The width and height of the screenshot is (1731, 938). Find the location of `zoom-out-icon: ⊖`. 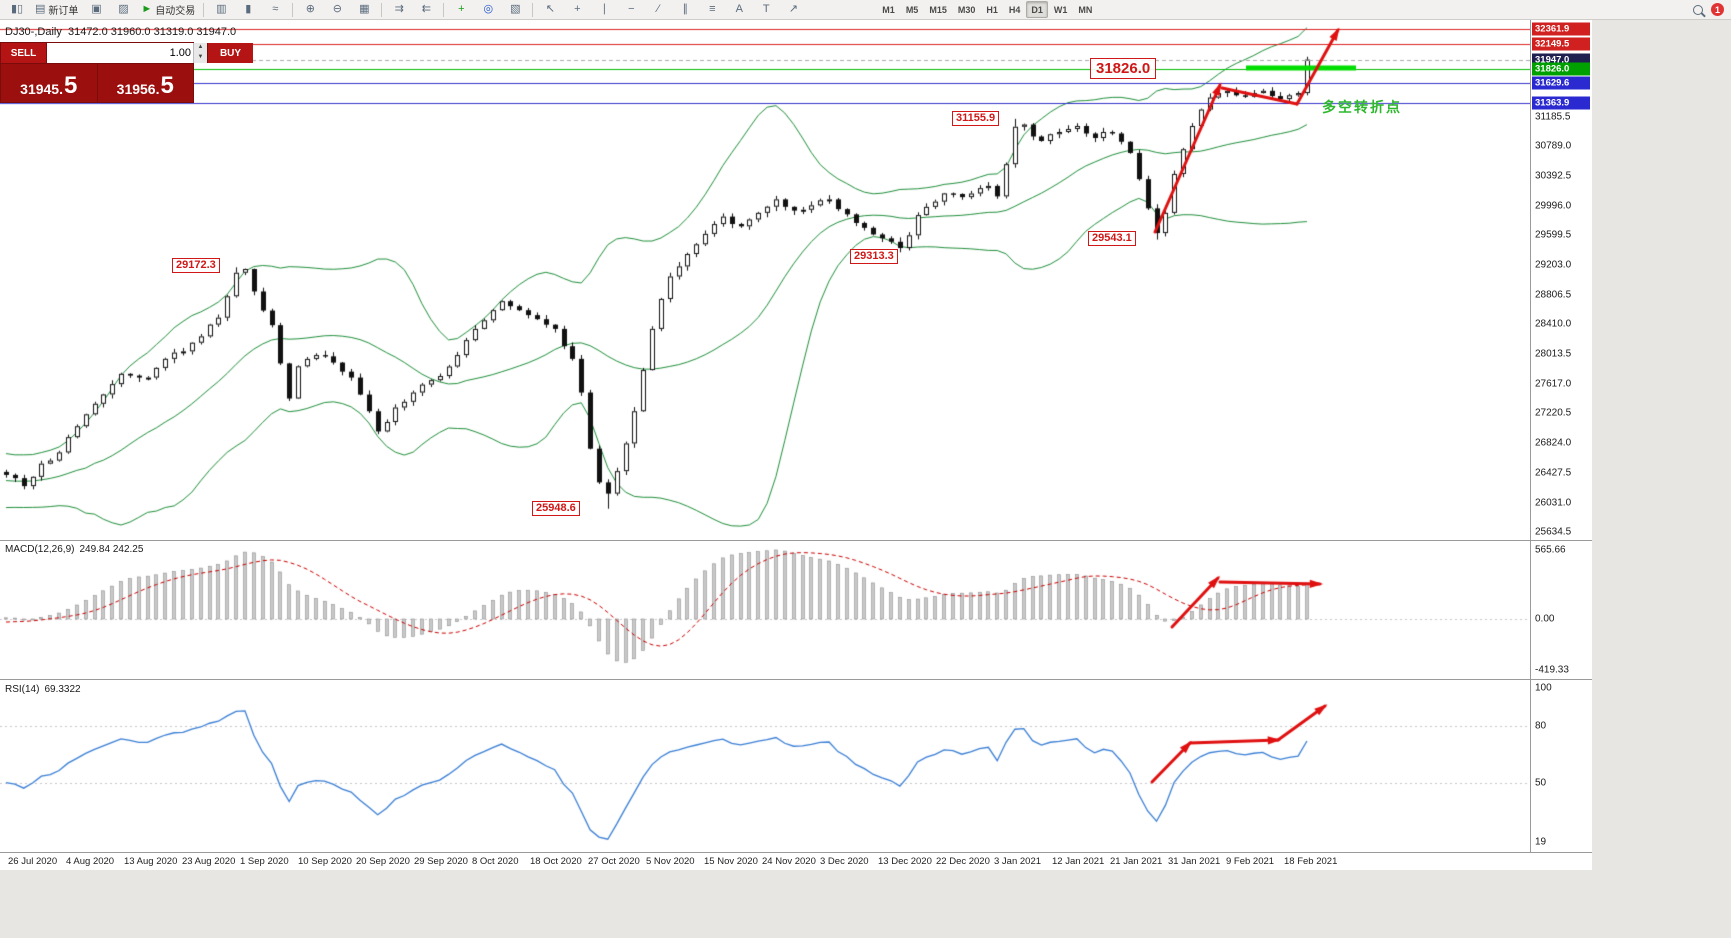

zoom-out-icon: ⊖ is located at coordinates (337, 9).